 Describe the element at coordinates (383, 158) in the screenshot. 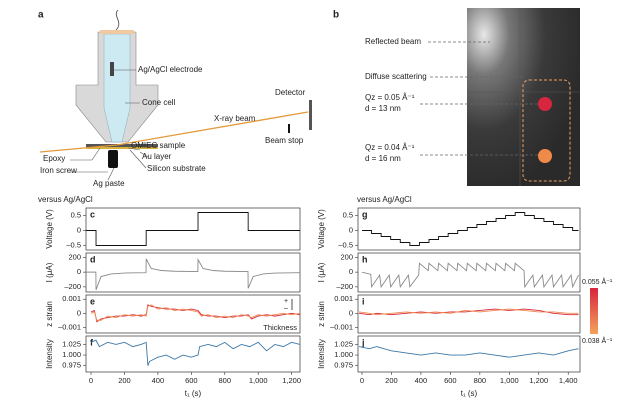

I see `label: d = 16 nm` at that location.